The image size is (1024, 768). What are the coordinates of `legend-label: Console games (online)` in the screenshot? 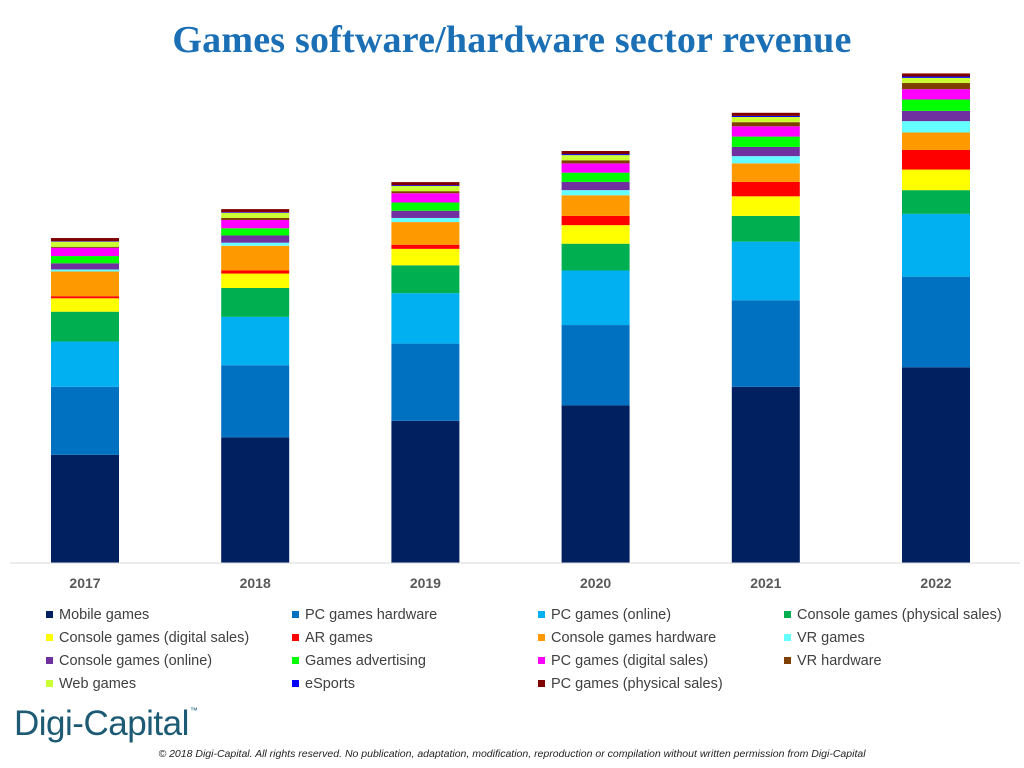 It's located at (136, 660).